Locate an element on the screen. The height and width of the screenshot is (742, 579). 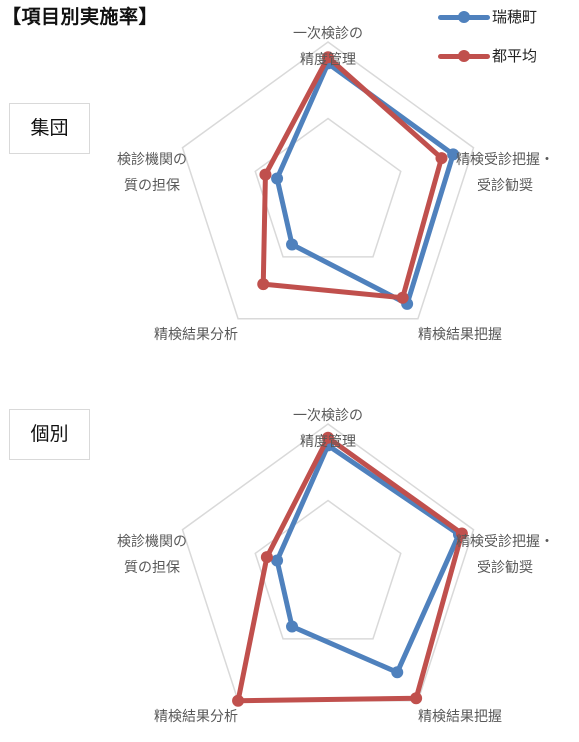
section-label-group: 集団 is located at coordinates (49, 128).